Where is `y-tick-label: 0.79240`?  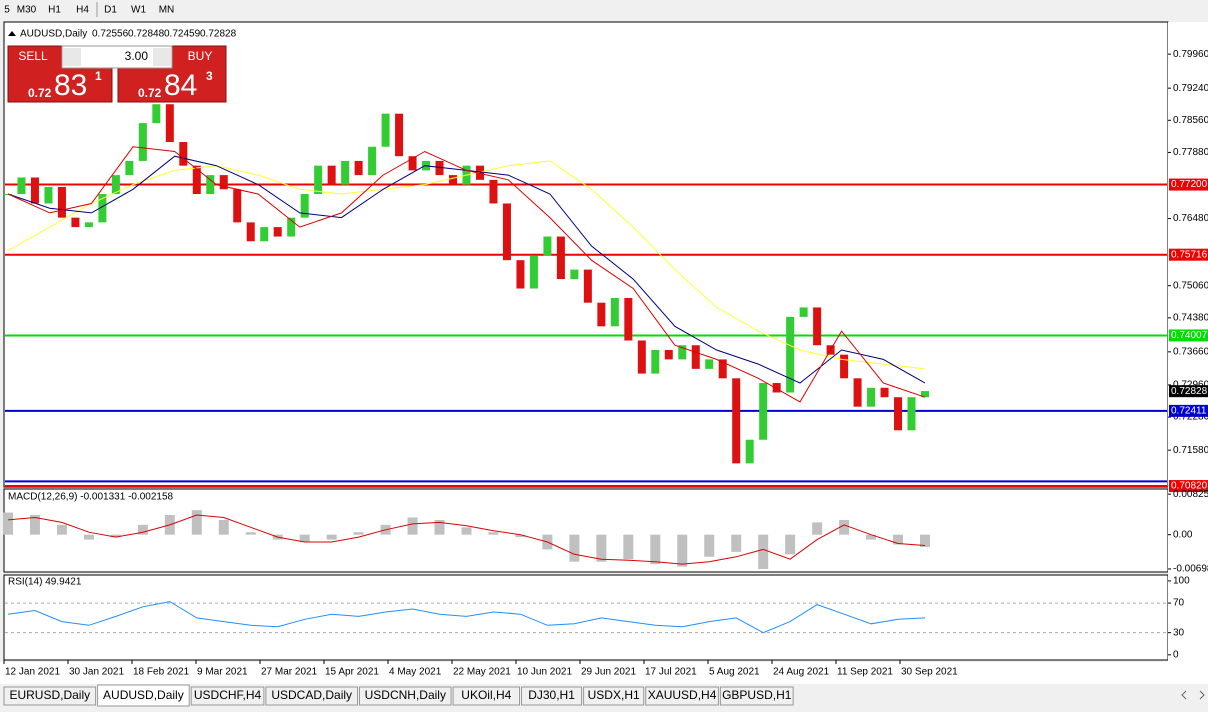 y-tick-label: 0.79240 is located at coordinates (1190, 88).